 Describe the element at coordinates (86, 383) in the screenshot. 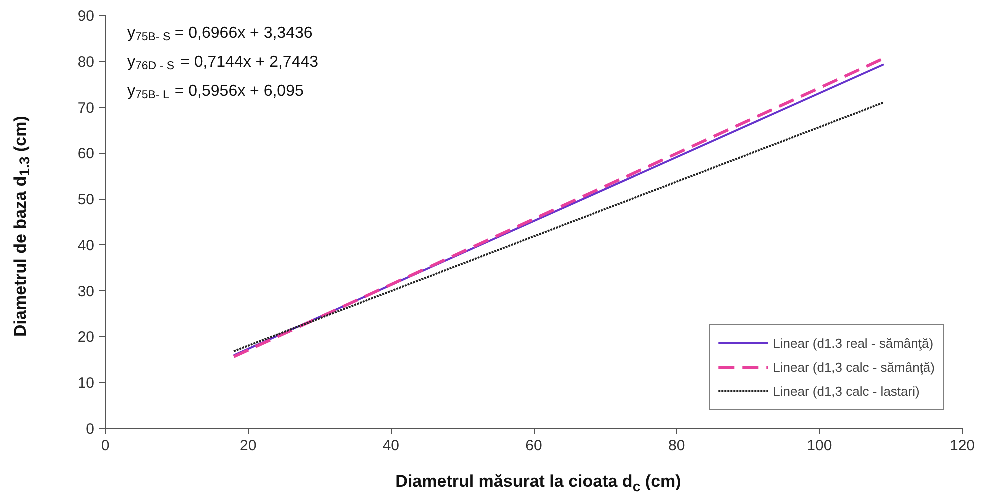

I see `y-tick-label: 10` at that location.